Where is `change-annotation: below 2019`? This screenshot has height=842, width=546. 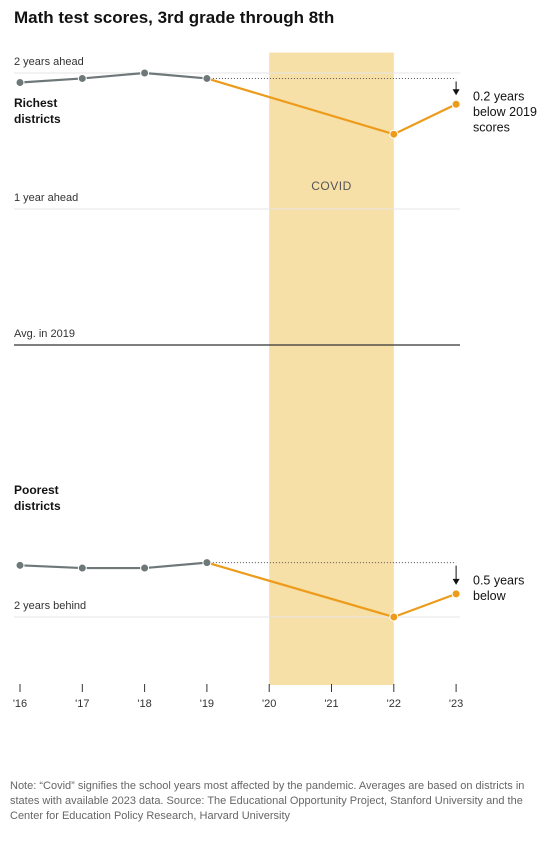
change-annotation: below 2019 is located at coordinates (505, 112).